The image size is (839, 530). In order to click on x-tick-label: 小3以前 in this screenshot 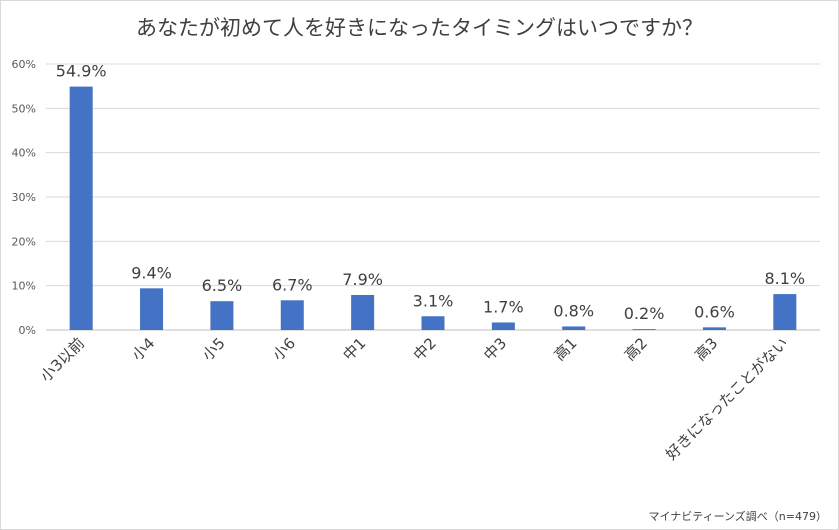, I will do `click(62, 359)`.